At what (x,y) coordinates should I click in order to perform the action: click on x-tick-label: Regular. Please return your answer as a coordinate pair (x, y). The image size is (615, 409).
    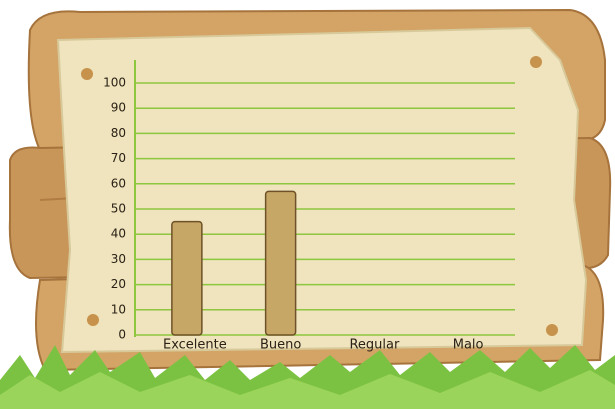
    Looking at the image, I should click on (374, 345).